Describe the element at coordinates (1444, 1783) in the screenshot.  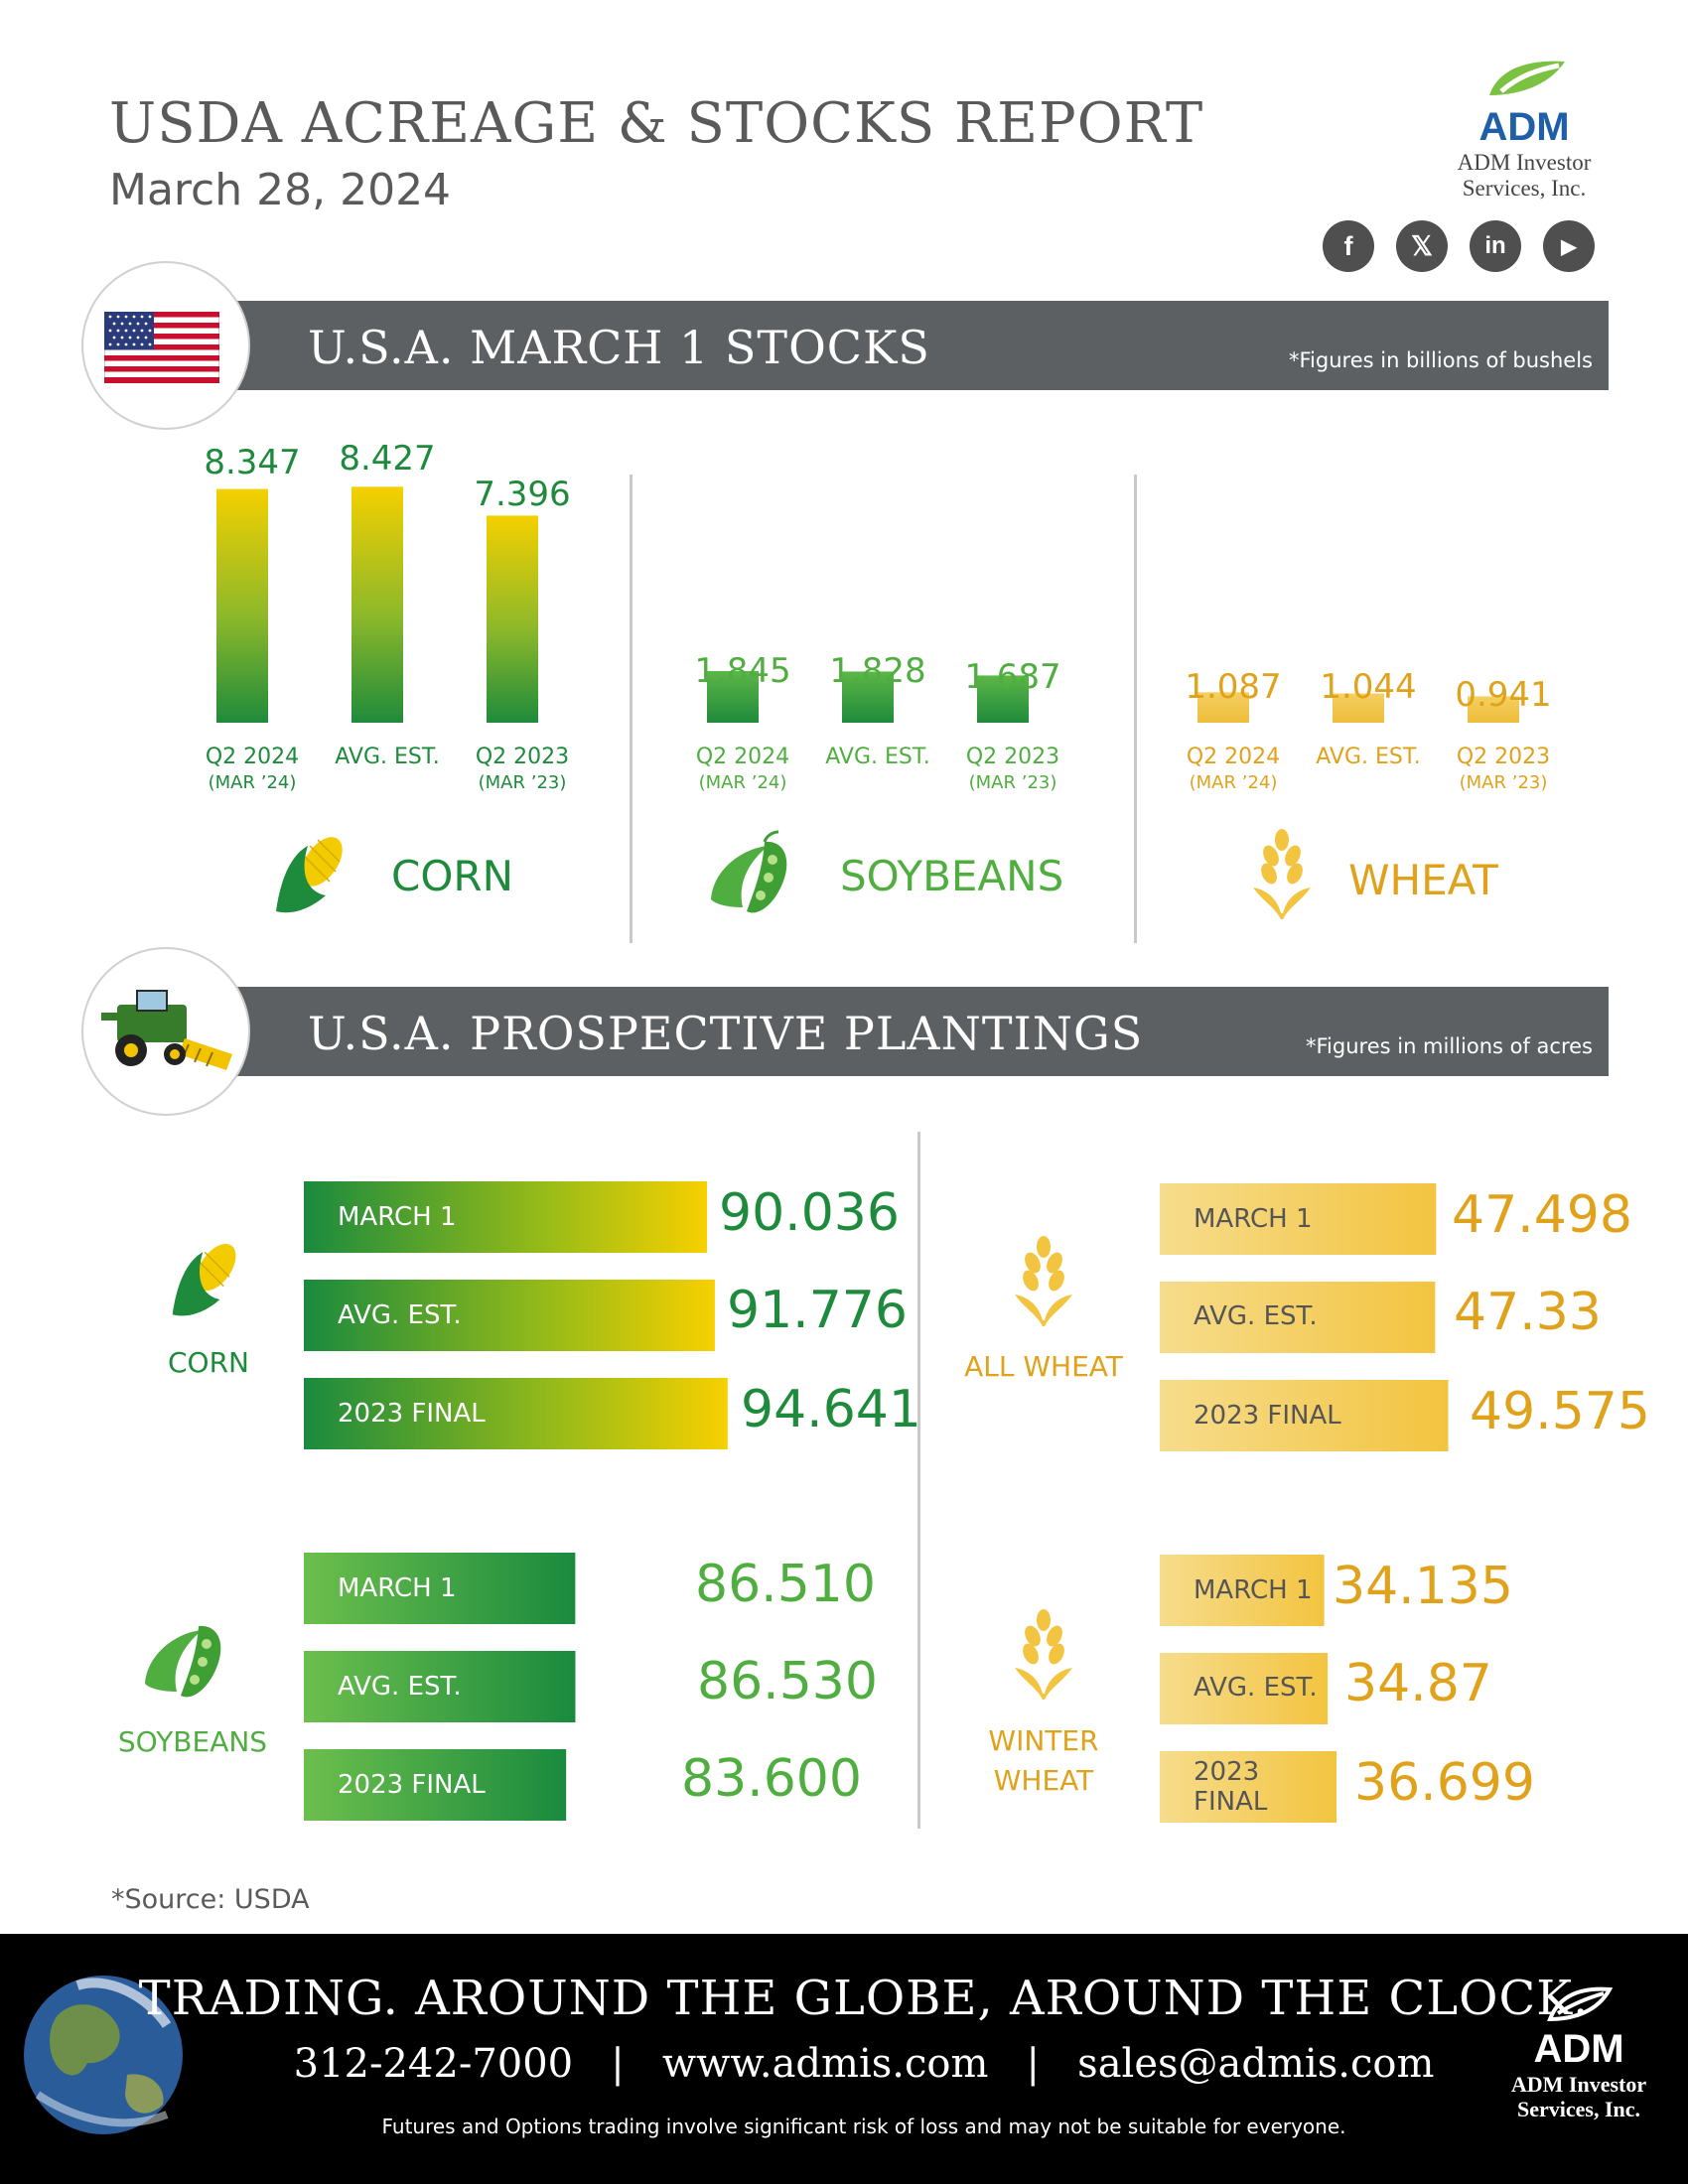
I see `winterwheat-plant-value-final: 36.699` at that location.